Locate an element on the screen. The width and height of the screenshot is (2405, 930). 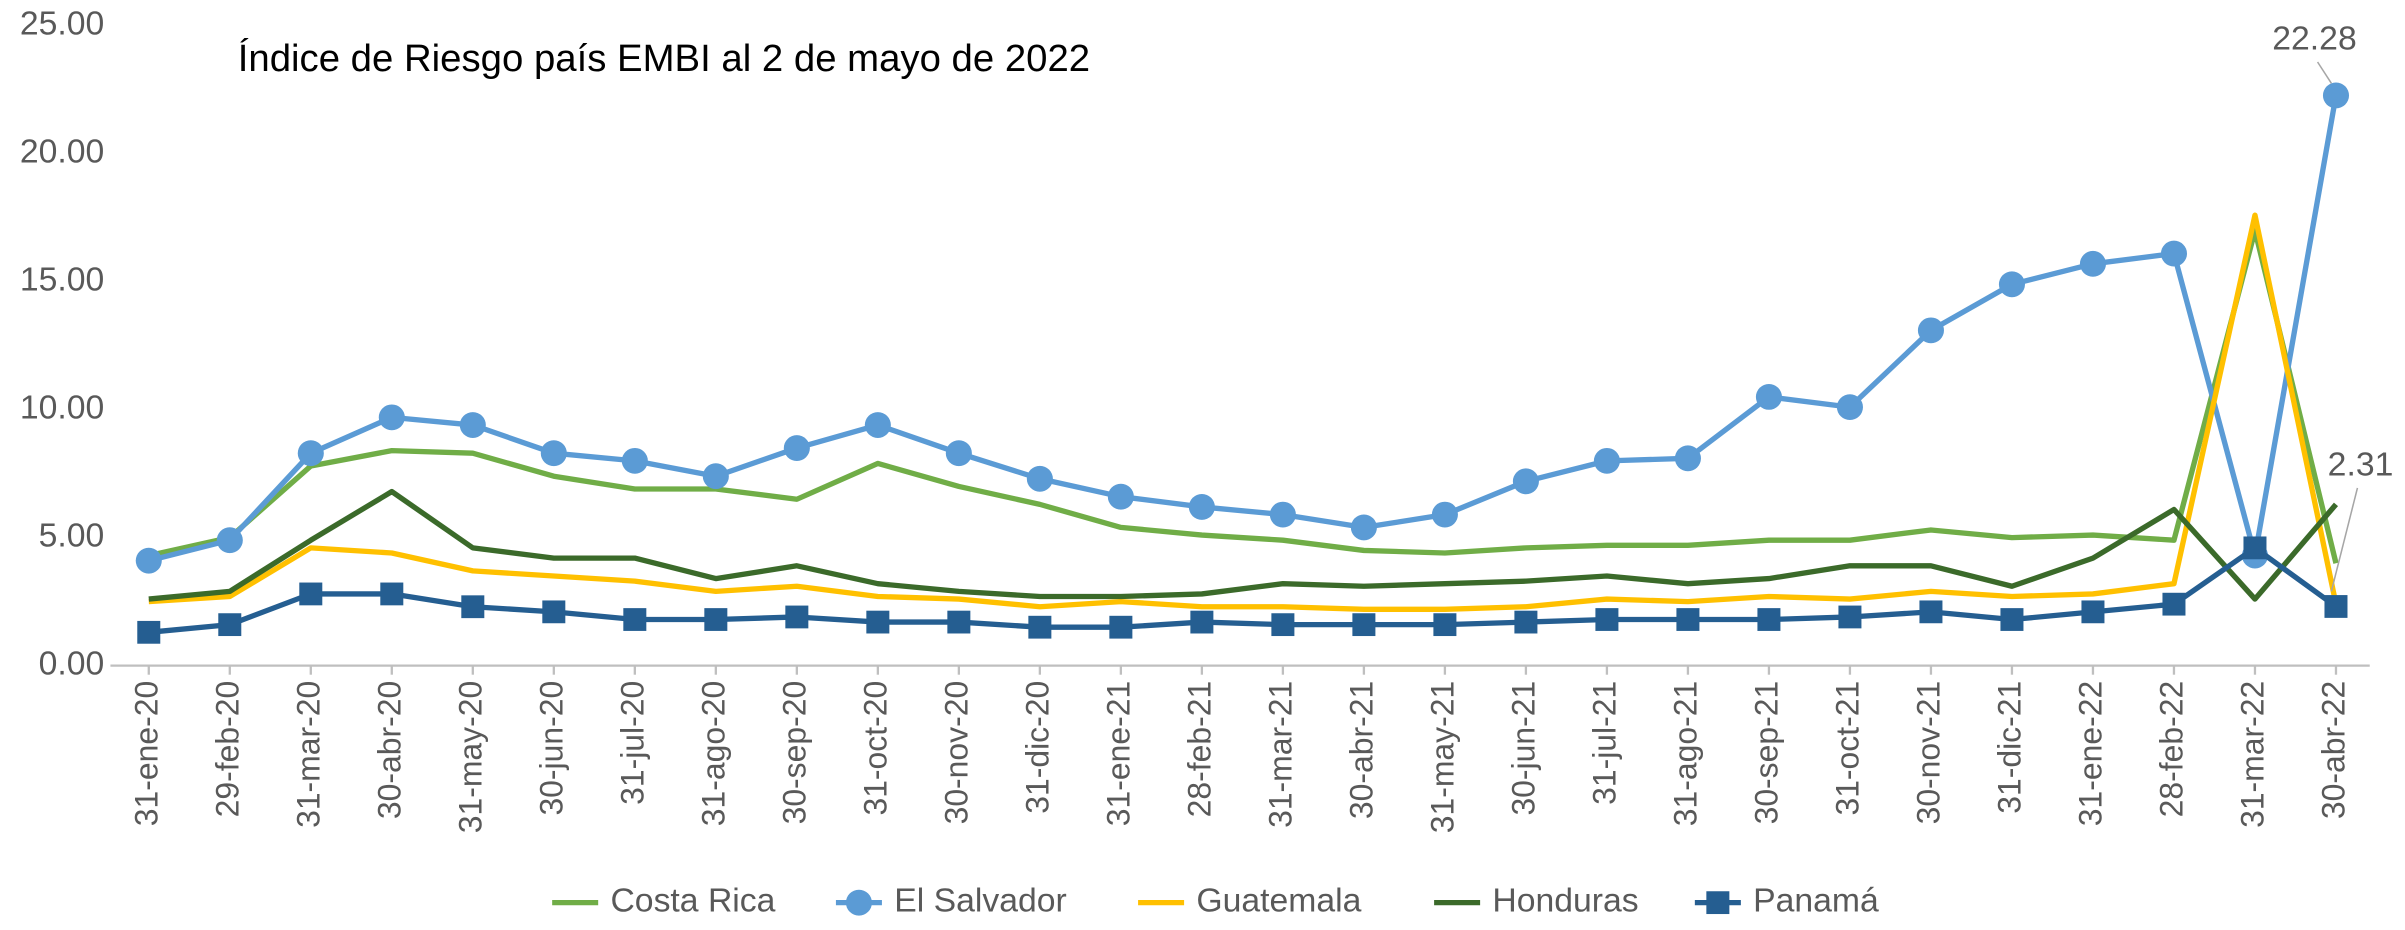
x-tick-label: 30-abr-20 is located at coordinates (389, 750).